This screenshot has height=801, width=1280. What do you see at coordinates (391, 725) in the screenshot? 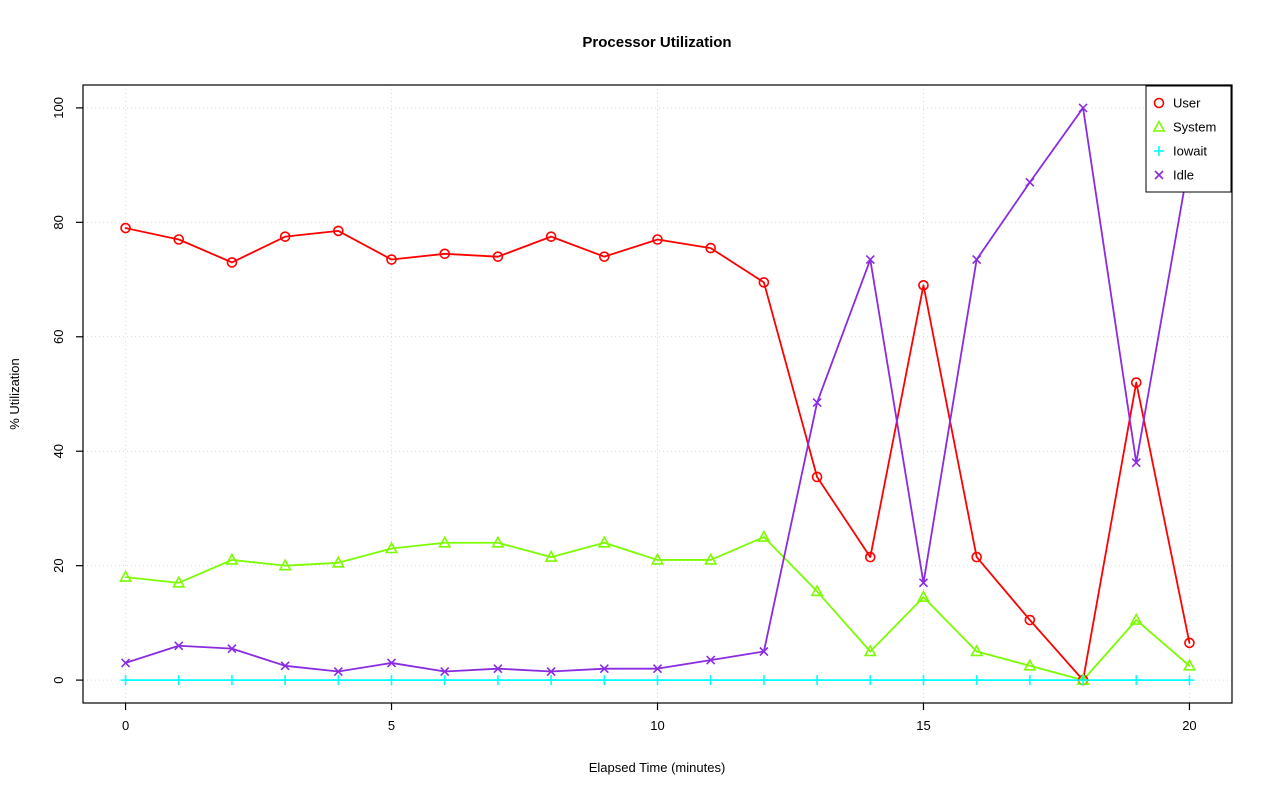
I see `x-tick-label: 5` at bounding box center [391, 725].